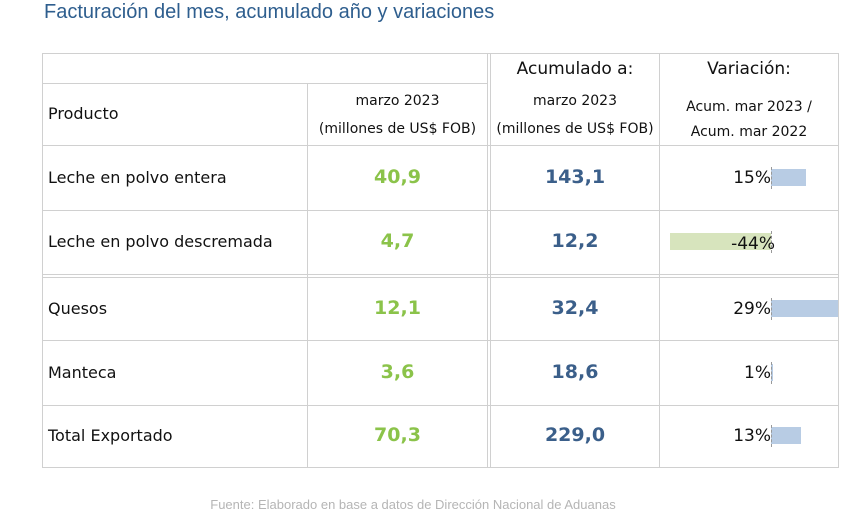  I want to click on month-value: 70,3, so click(397, 435).